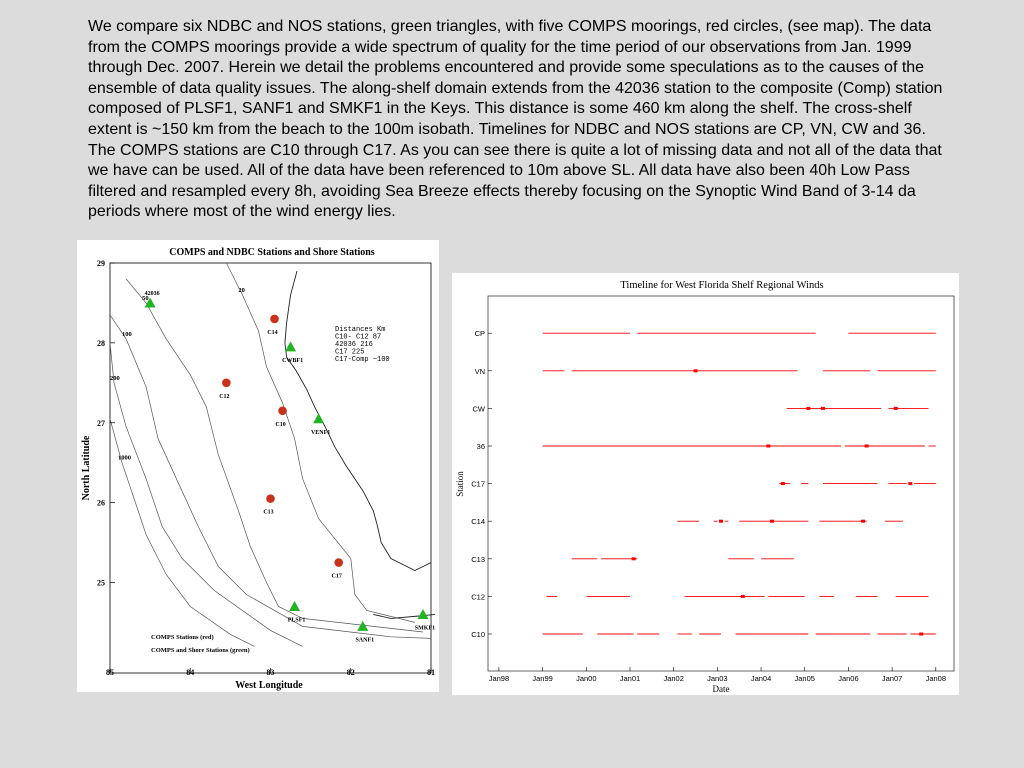  What do you see at coordinates (270, 498) in the screenshot?
I see `station-marker-c13` at bounding box center [270, 498].